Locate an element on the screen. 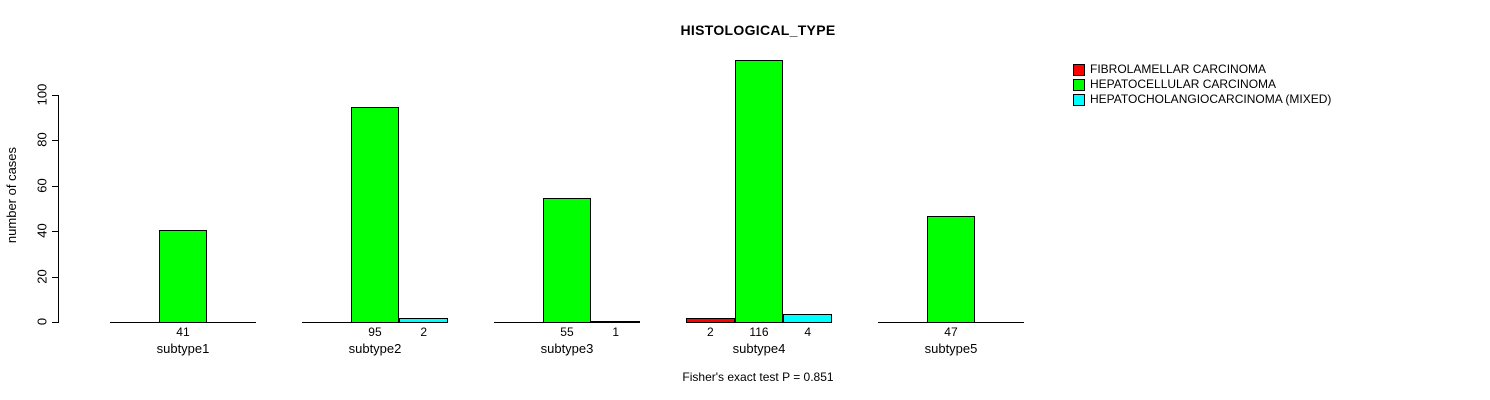  y-tick-label: 100 is located at coordinates (42, 94).